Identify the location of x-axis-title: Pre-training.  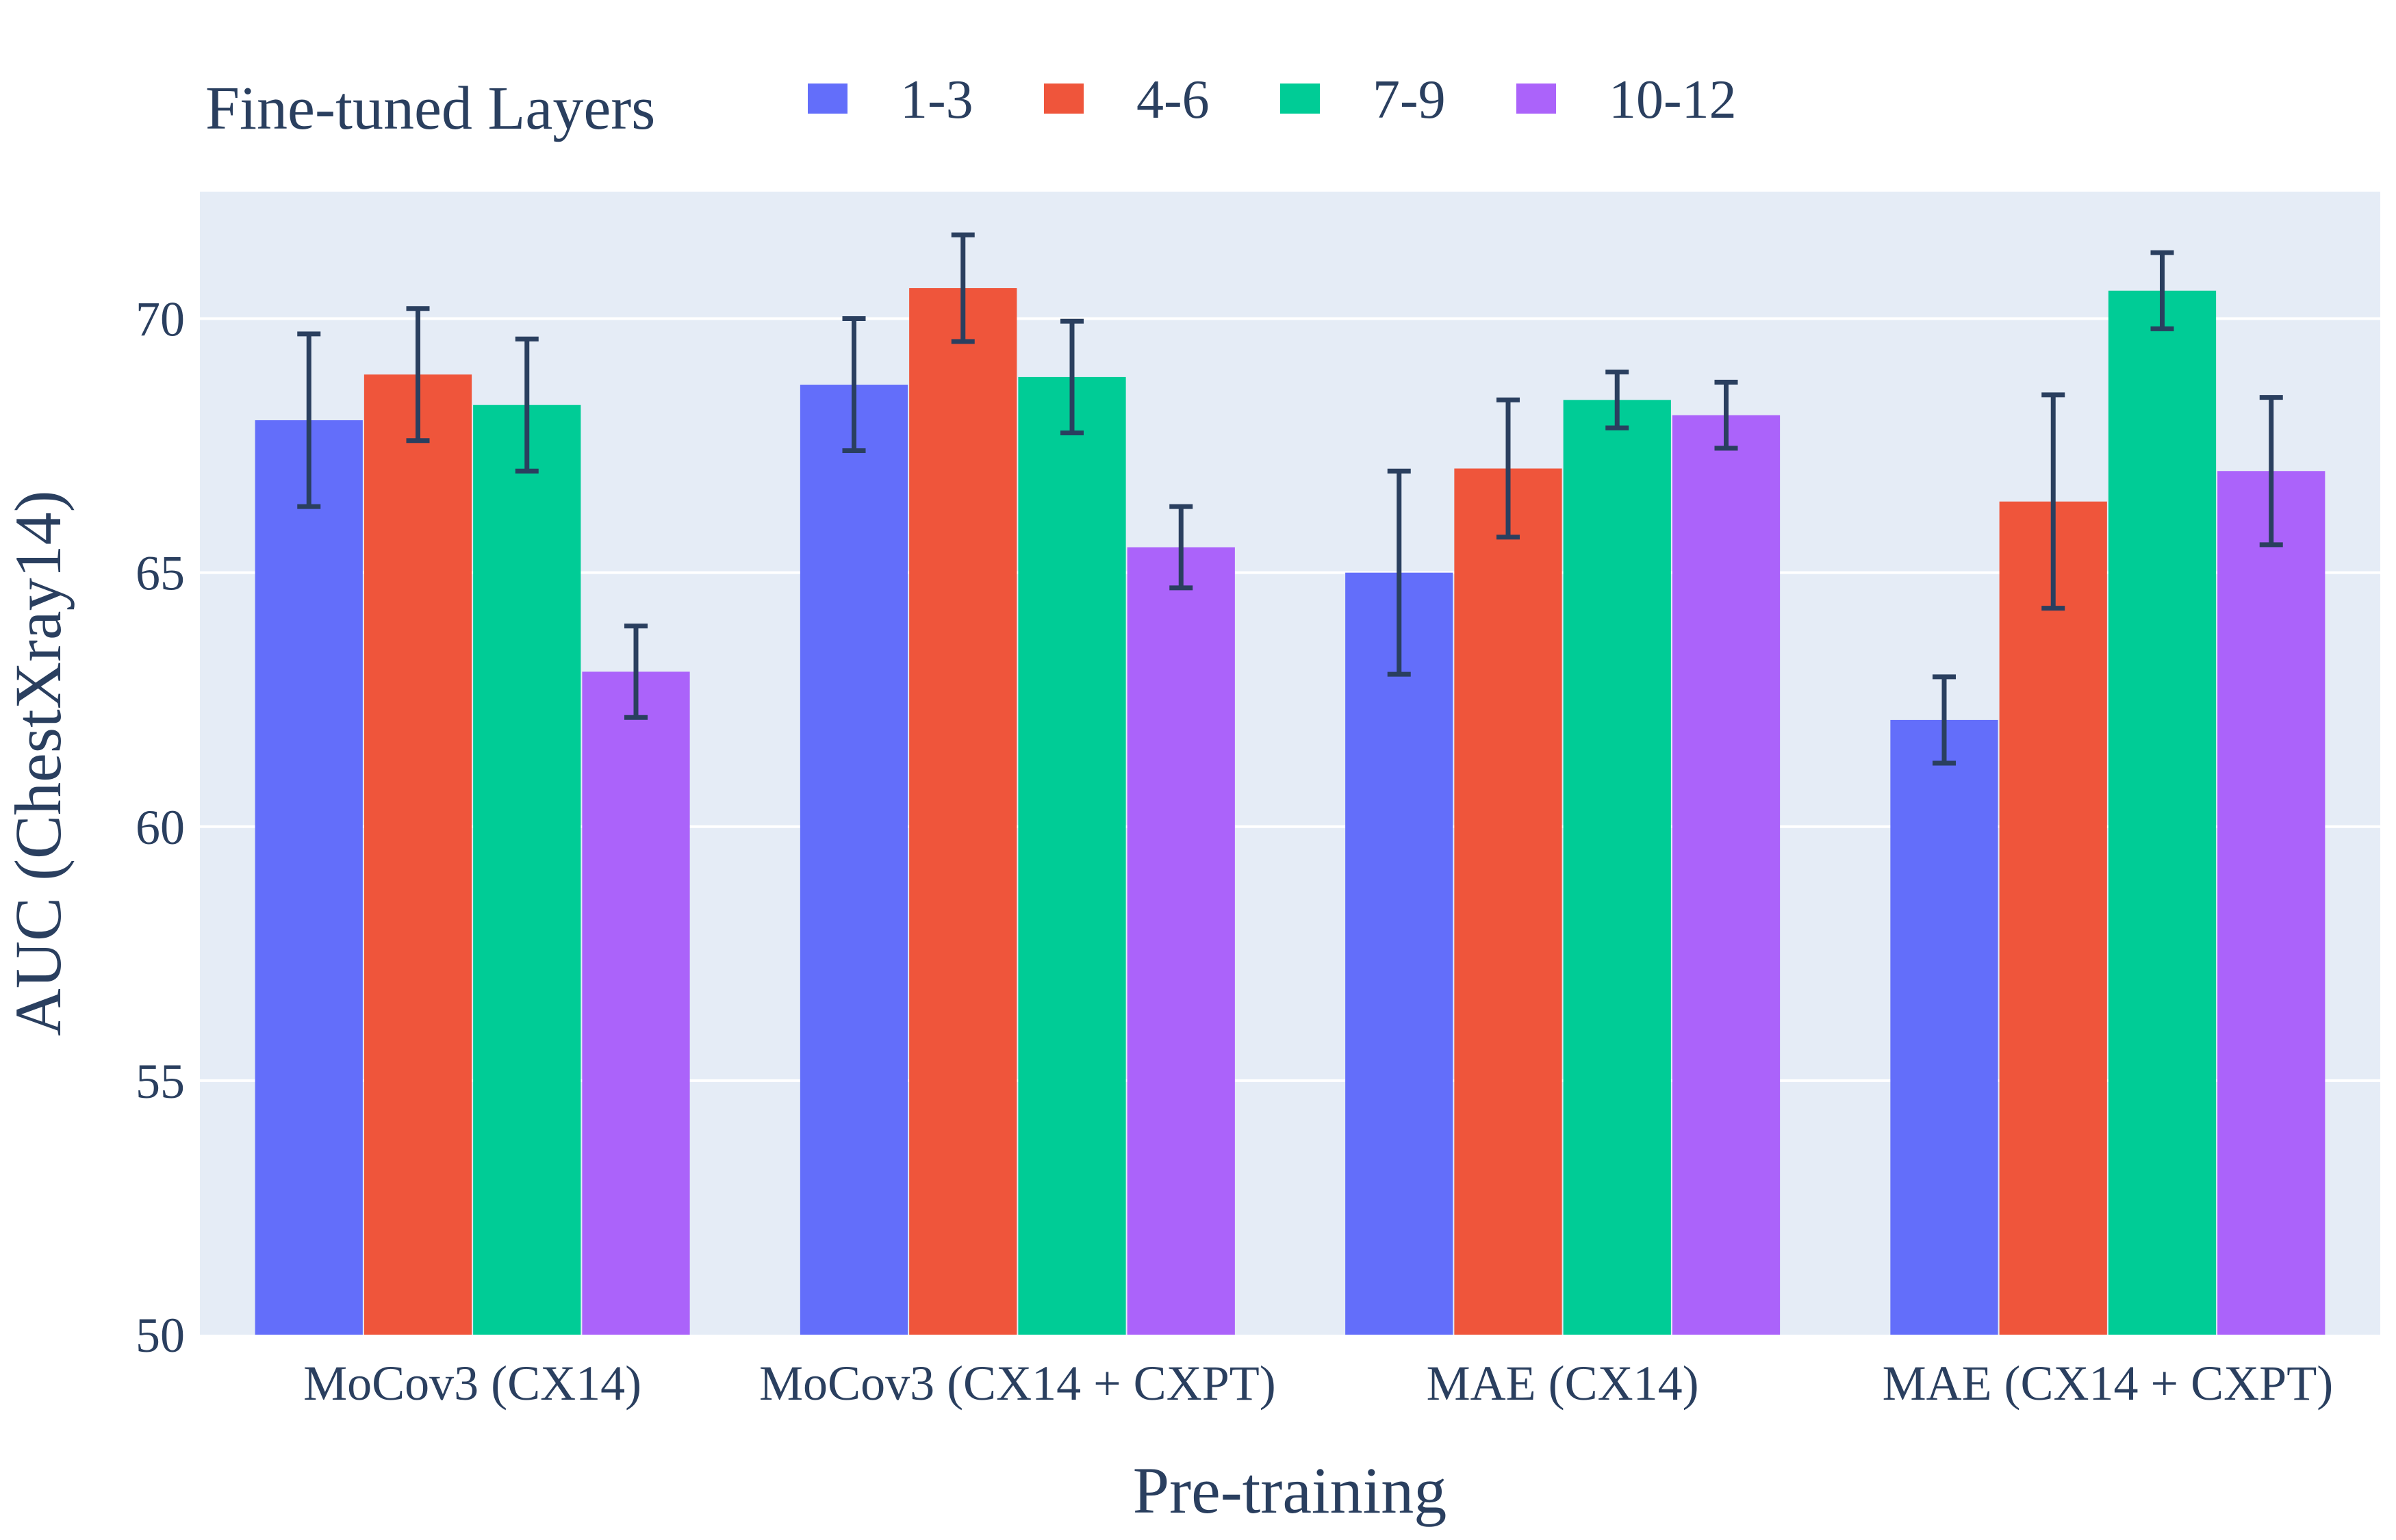
(1290, 1490).